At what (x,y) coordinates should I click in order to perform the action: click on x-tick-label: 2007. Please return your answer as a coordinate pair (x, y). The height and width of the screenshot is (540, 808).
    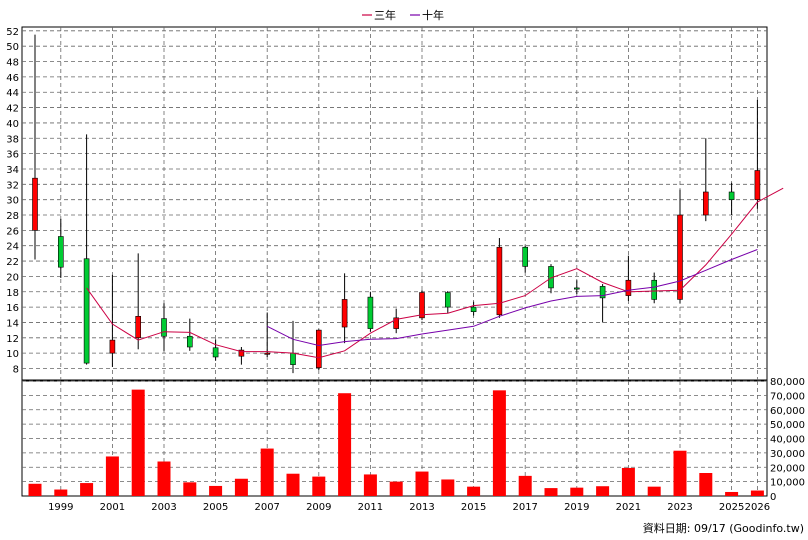
    Looking at the image, I should click on (266, 507).